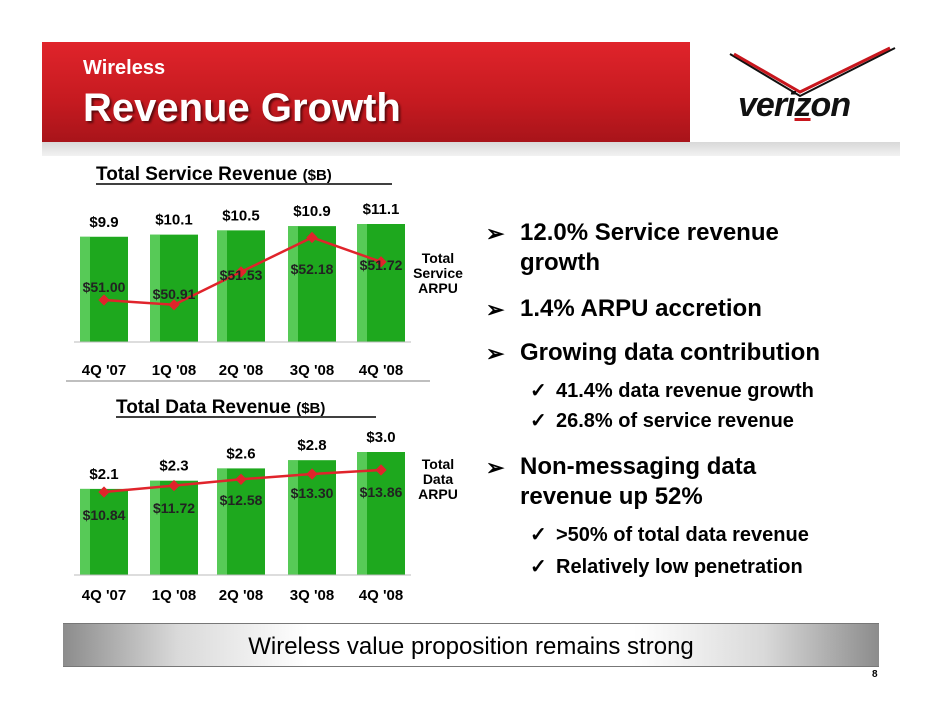 The width and height of the screenshot is (942, 728). What do you see at coordinates (621, 482) in the screenshot?
I see `bullet-item: ➢ Non-messaging data revenue up 52%` at bounding box center [621, 482].